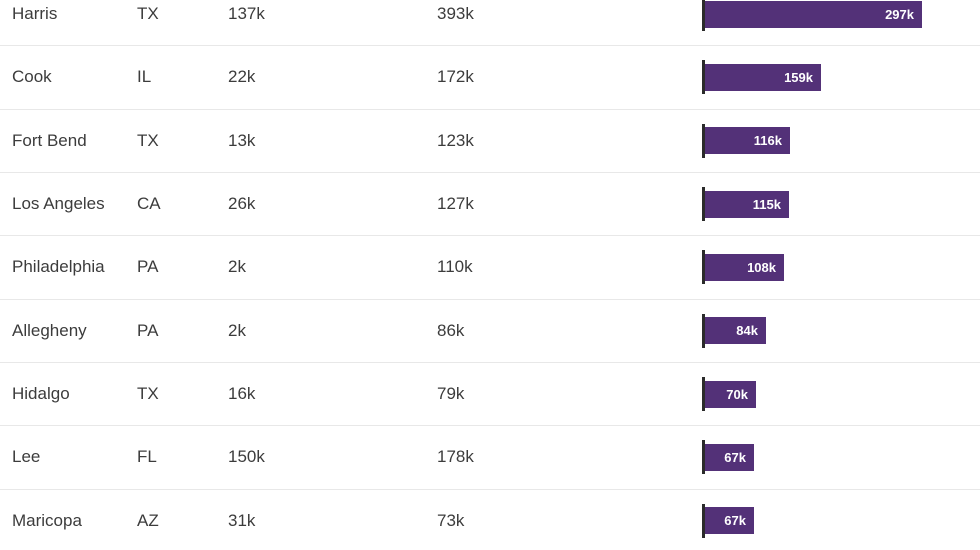  I want to click on state-cell: AZ, so click(148, 520).